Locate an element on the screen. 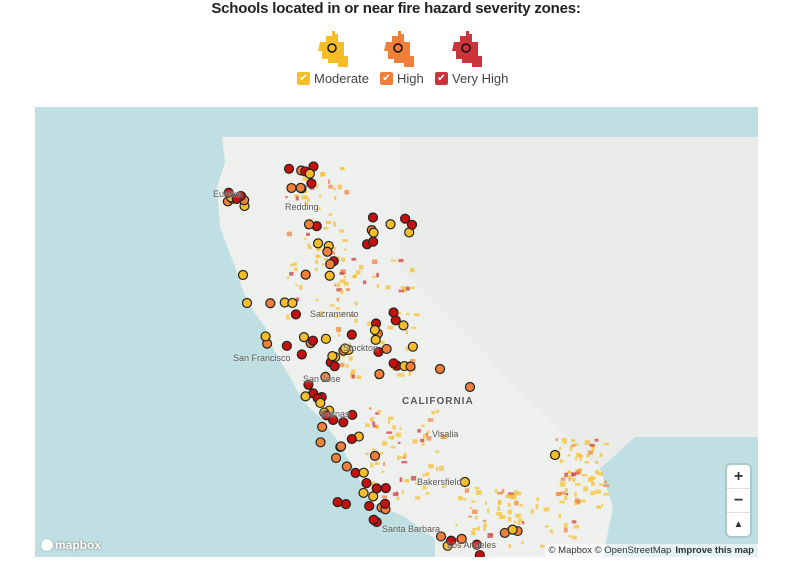 Image resolution: width=792 pixels, height=563 pixels. very-high-checkbox: ✔ Very High is located at coordinates (471, 78).